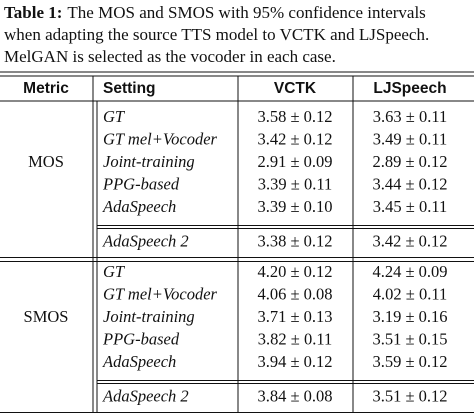  Describe the element at coordinates (294, 271) in the screenshot. I see `value-cell: 4.20 ± 0.12` at that location.